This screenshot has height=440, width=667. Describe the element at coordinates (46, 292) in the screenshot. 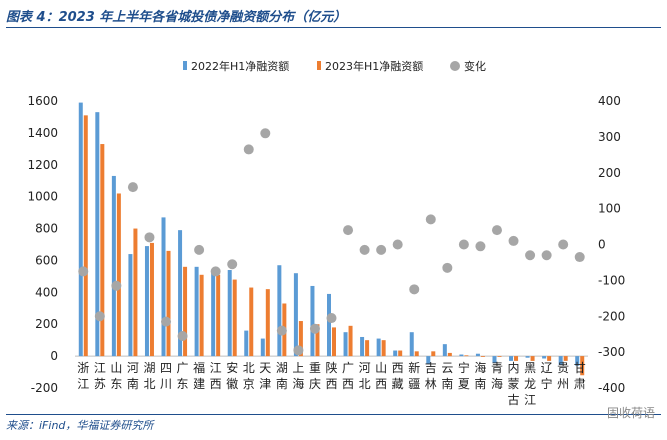

I see `left-axis-tick: 400` at that location.